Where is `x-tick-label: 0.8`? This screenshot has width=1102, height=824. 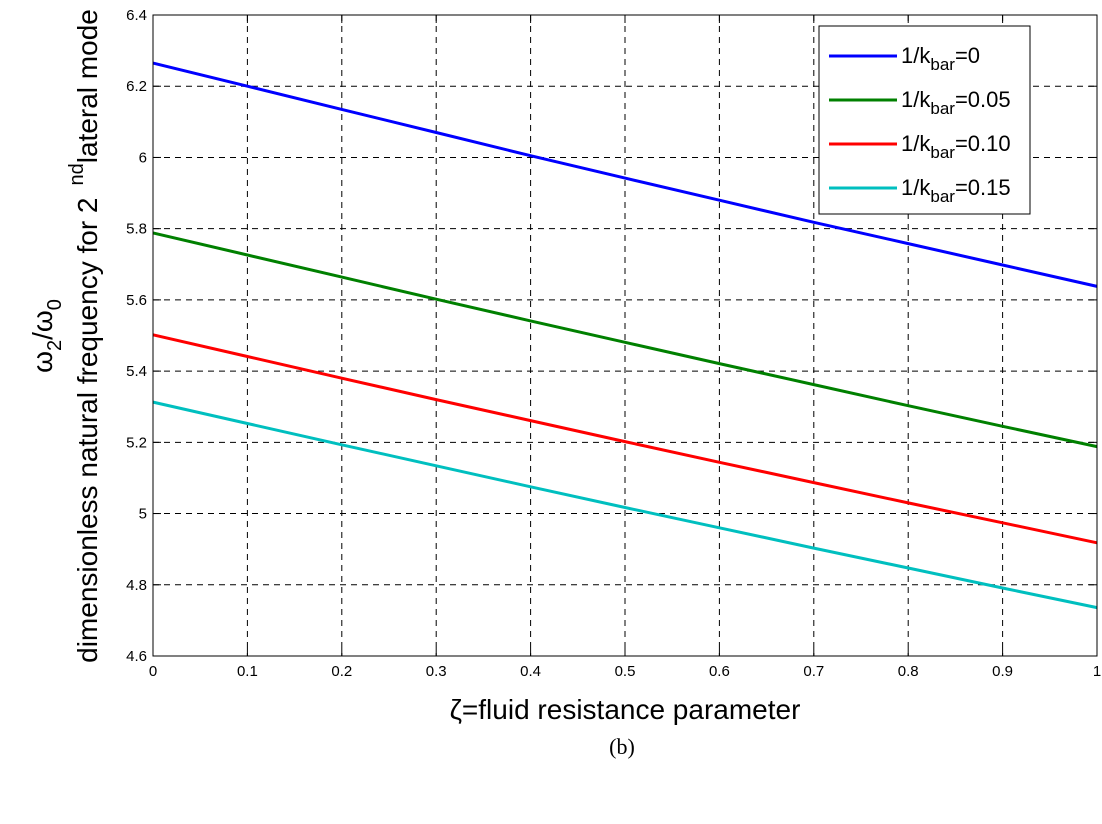 x-tick-label: 0.8 is located at coordinates (908, 671).